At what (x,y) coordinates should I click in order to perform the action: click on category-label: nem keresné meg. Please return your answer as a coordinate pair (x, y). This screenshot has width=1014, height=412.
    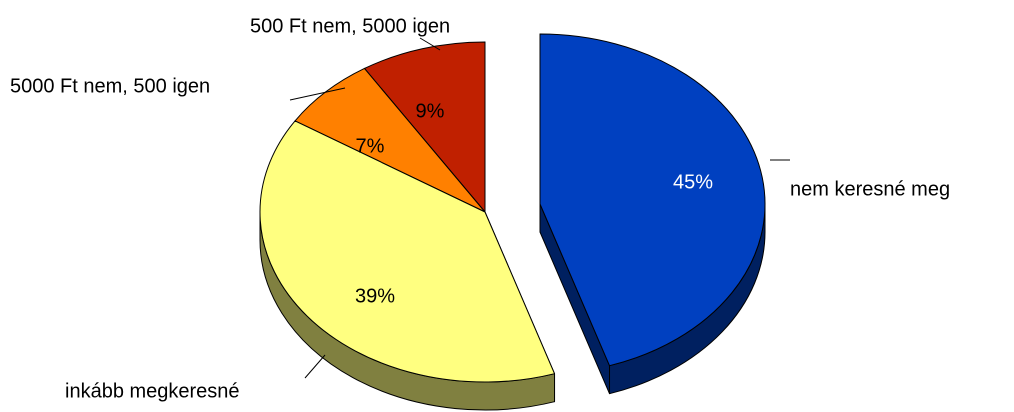
    Looking at the image, I should click on (870, 189).